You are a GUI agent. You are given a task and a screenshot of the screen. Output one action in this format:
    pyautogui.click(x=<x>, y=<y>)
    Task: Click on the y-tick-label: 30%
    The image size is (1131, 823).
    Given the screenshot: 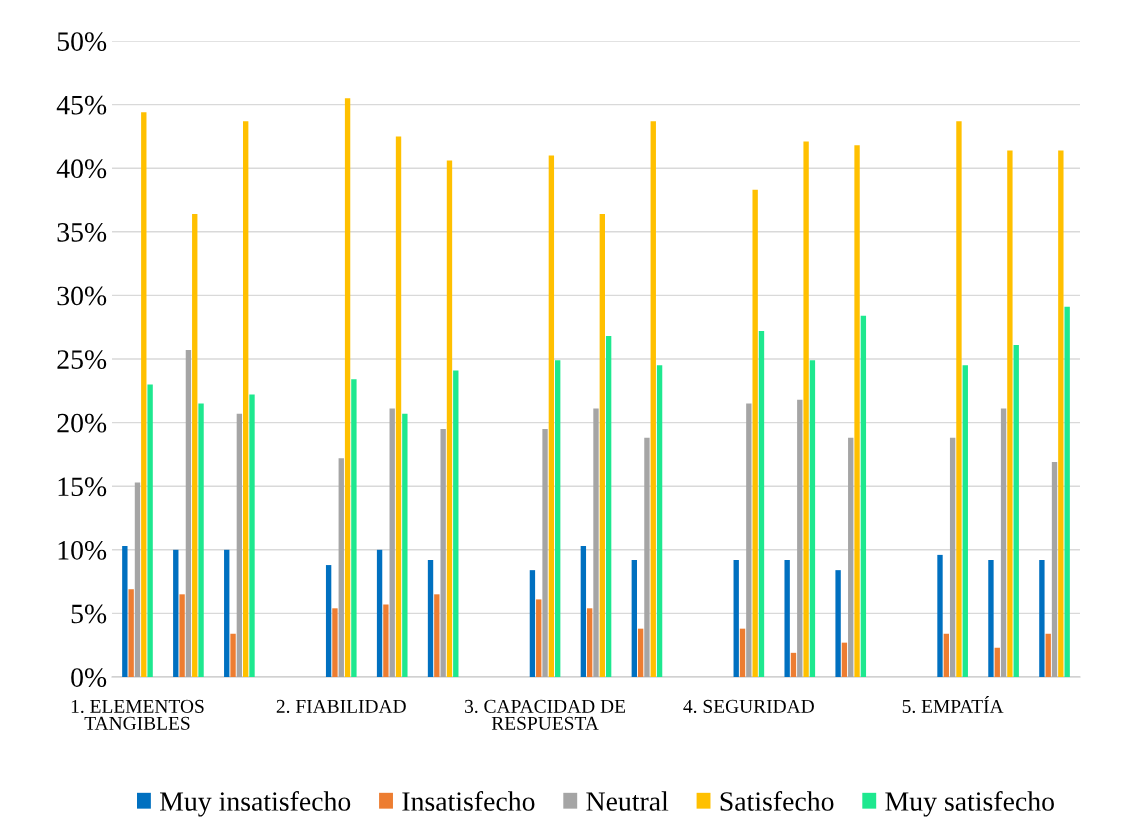 What is the action you would take?
    pyautogui.click(x=82, y=296)
    